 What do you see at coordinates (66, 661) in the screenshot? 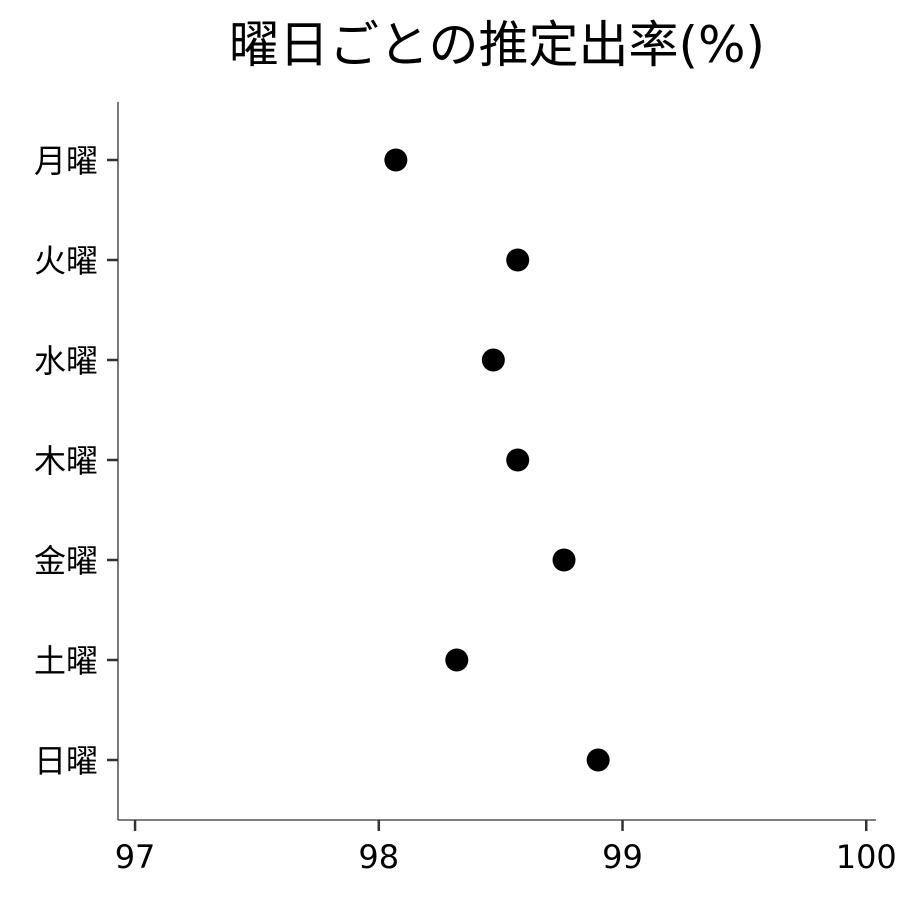
I see `y-tick-label: 土曜` at bounding box center [66, 661].